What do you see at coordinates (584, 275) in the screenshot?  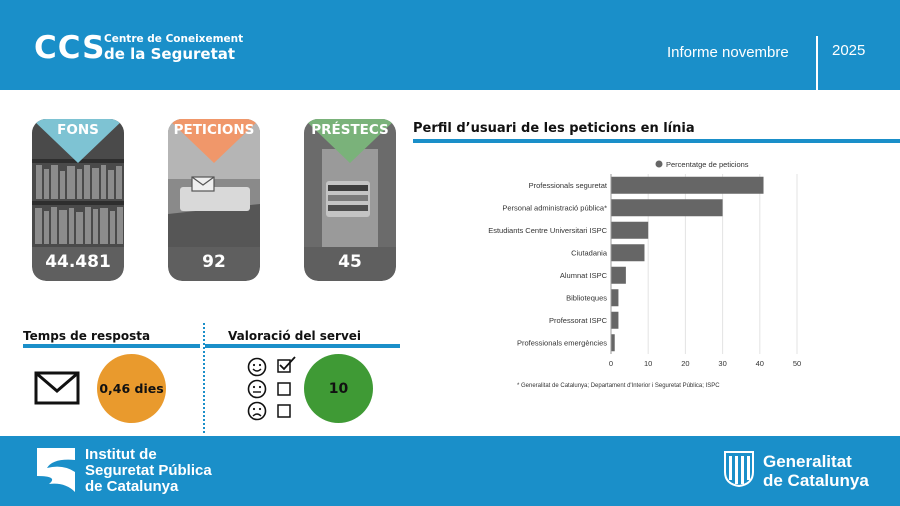 I see `category-label: Alumnat ISPC` at bounding box center [584, 275].